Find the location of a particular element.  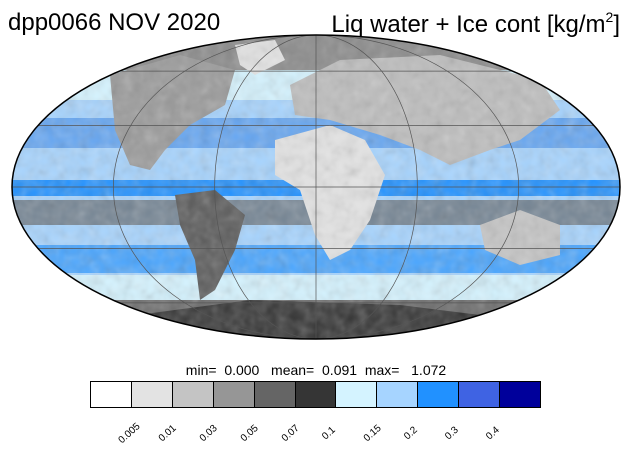

mean-value: 0.091 is located at coordinates (340, 370).